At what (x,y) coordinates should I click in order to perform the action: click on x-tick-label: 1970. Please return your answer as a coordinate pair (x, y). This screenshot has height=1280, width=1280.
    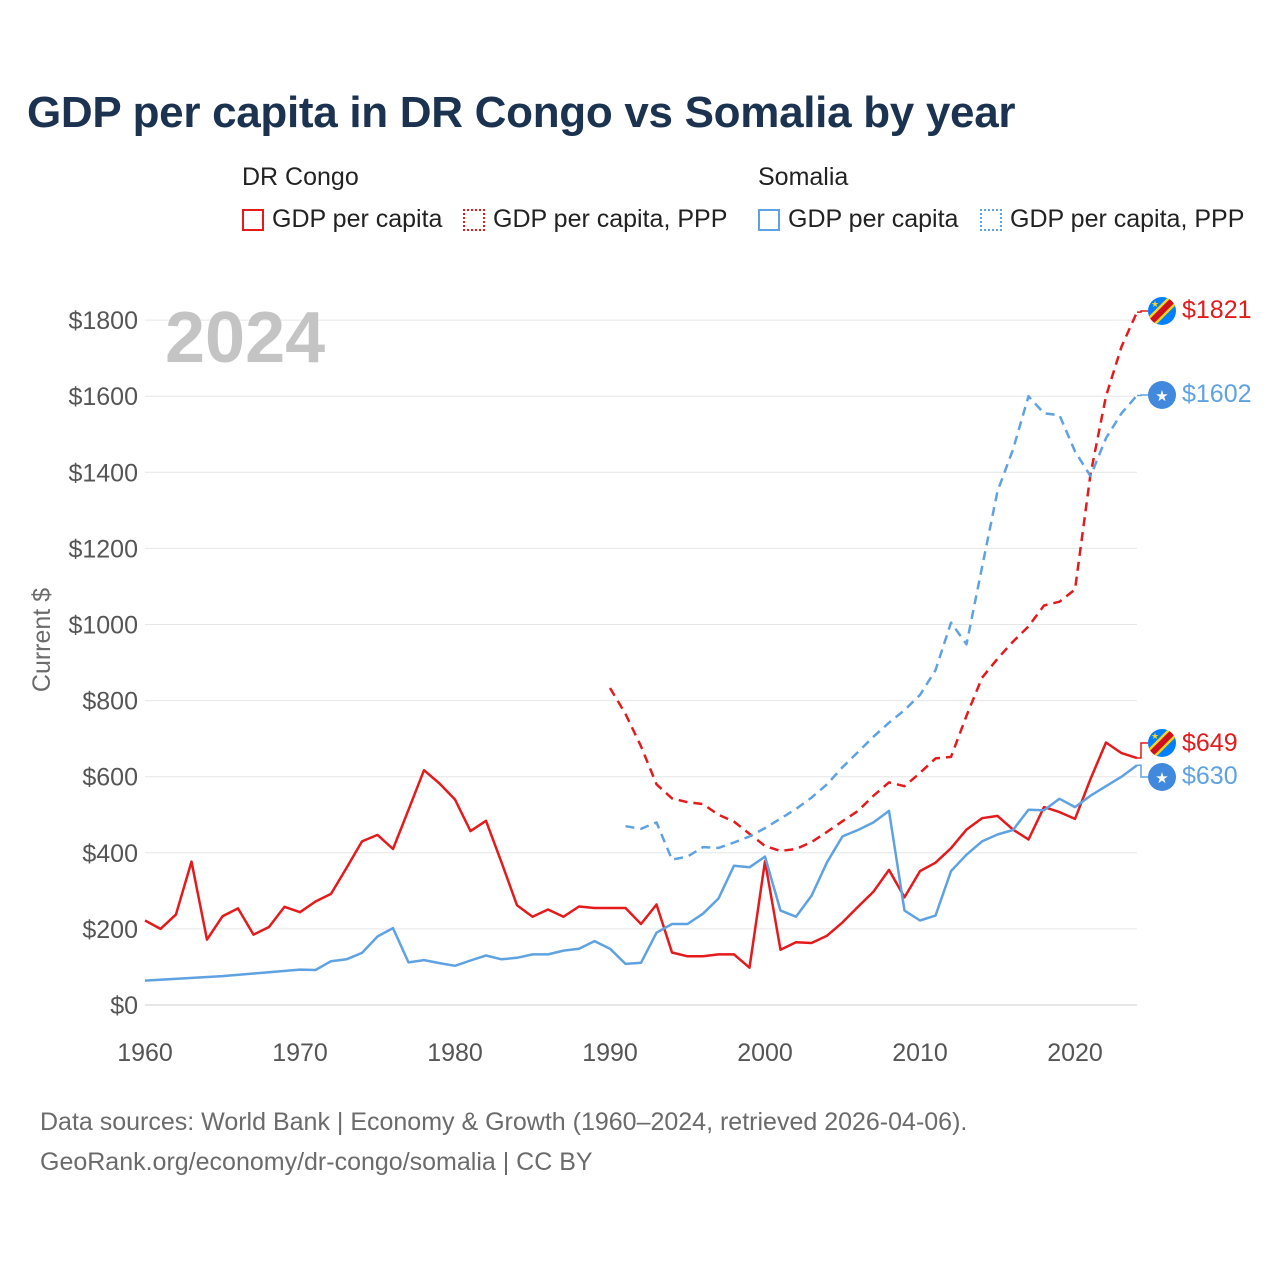
    Looking at the image, I should click on (300, 1053).